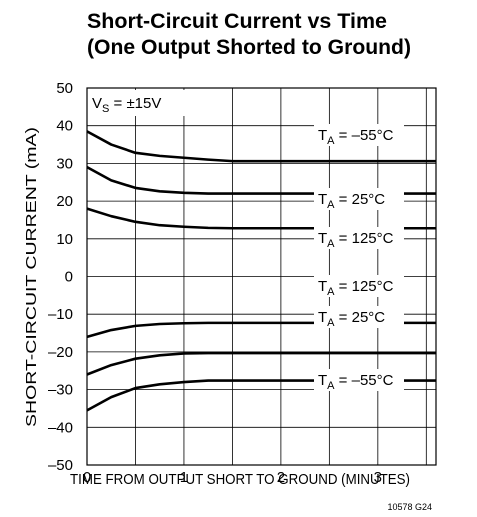 The height and width of the screenshot is (517, 477). Describe the element at coordinates (64, 163) in the screenshot. I see `y-tick-label: 30` at that location.